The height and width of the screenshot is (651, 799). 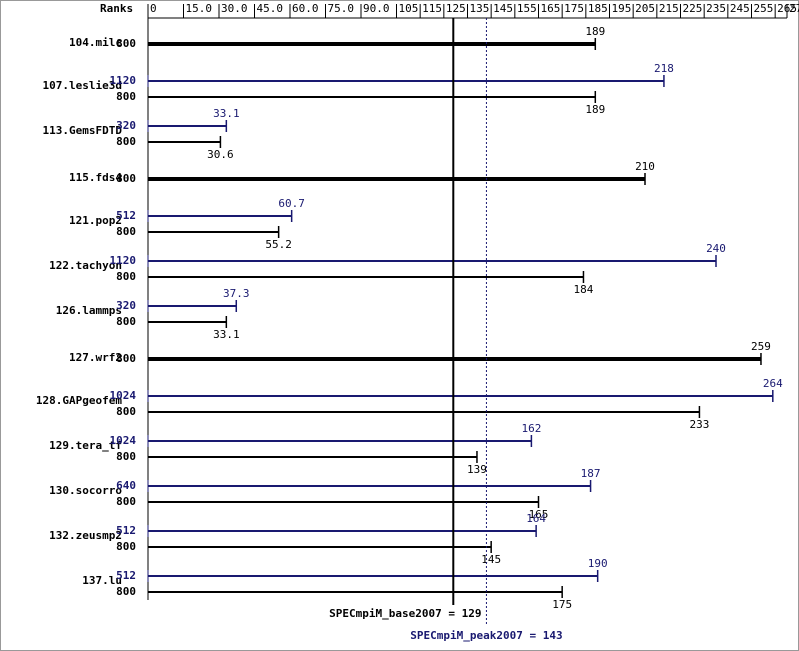 I want to click on benchmark-name: 127.wrf2, so click(x=95, y=357).